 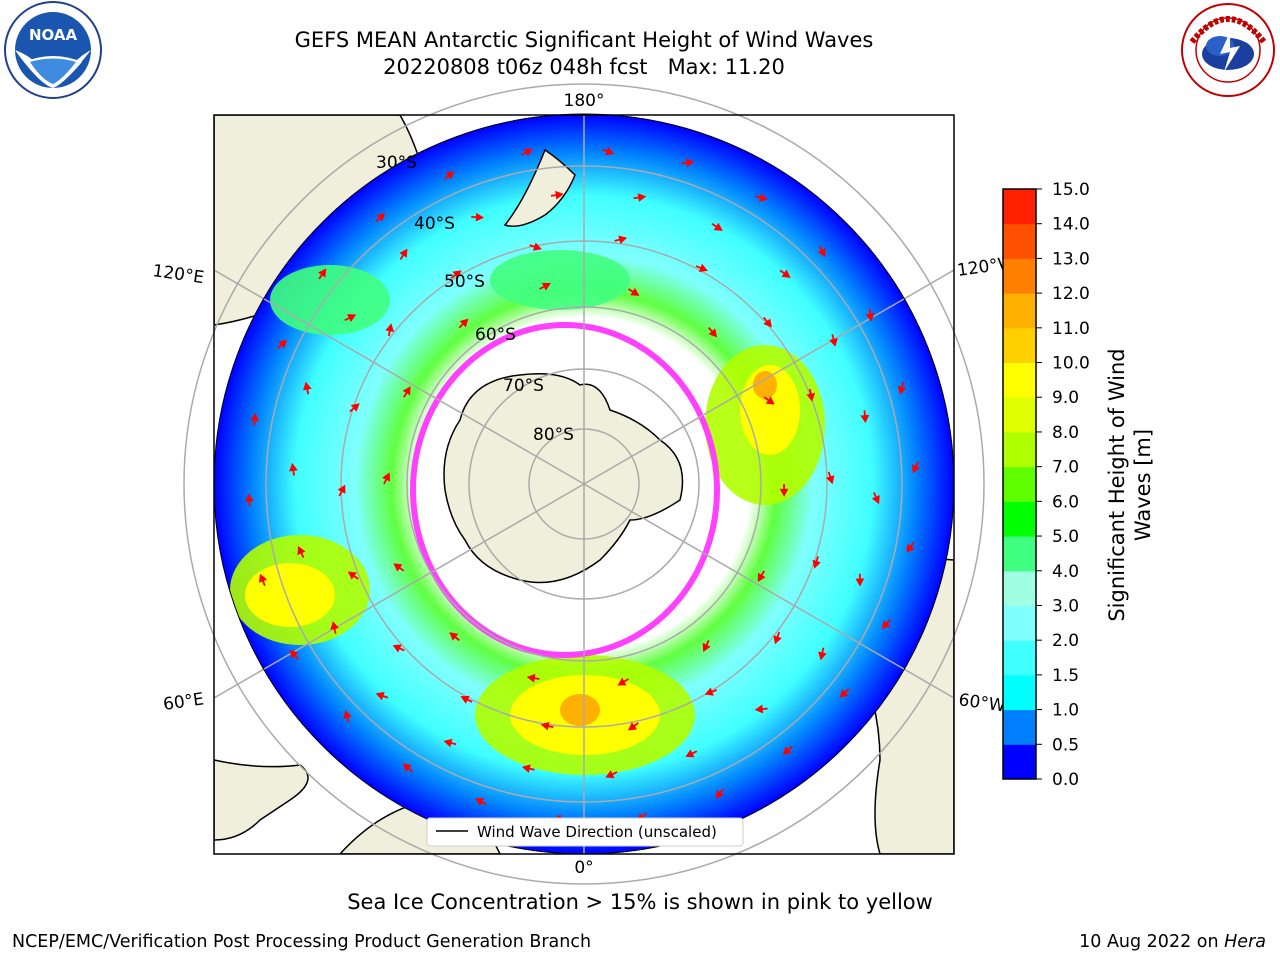 I want to click on colorbar-tick-label: 12.0, so click(x=1071, y=294).